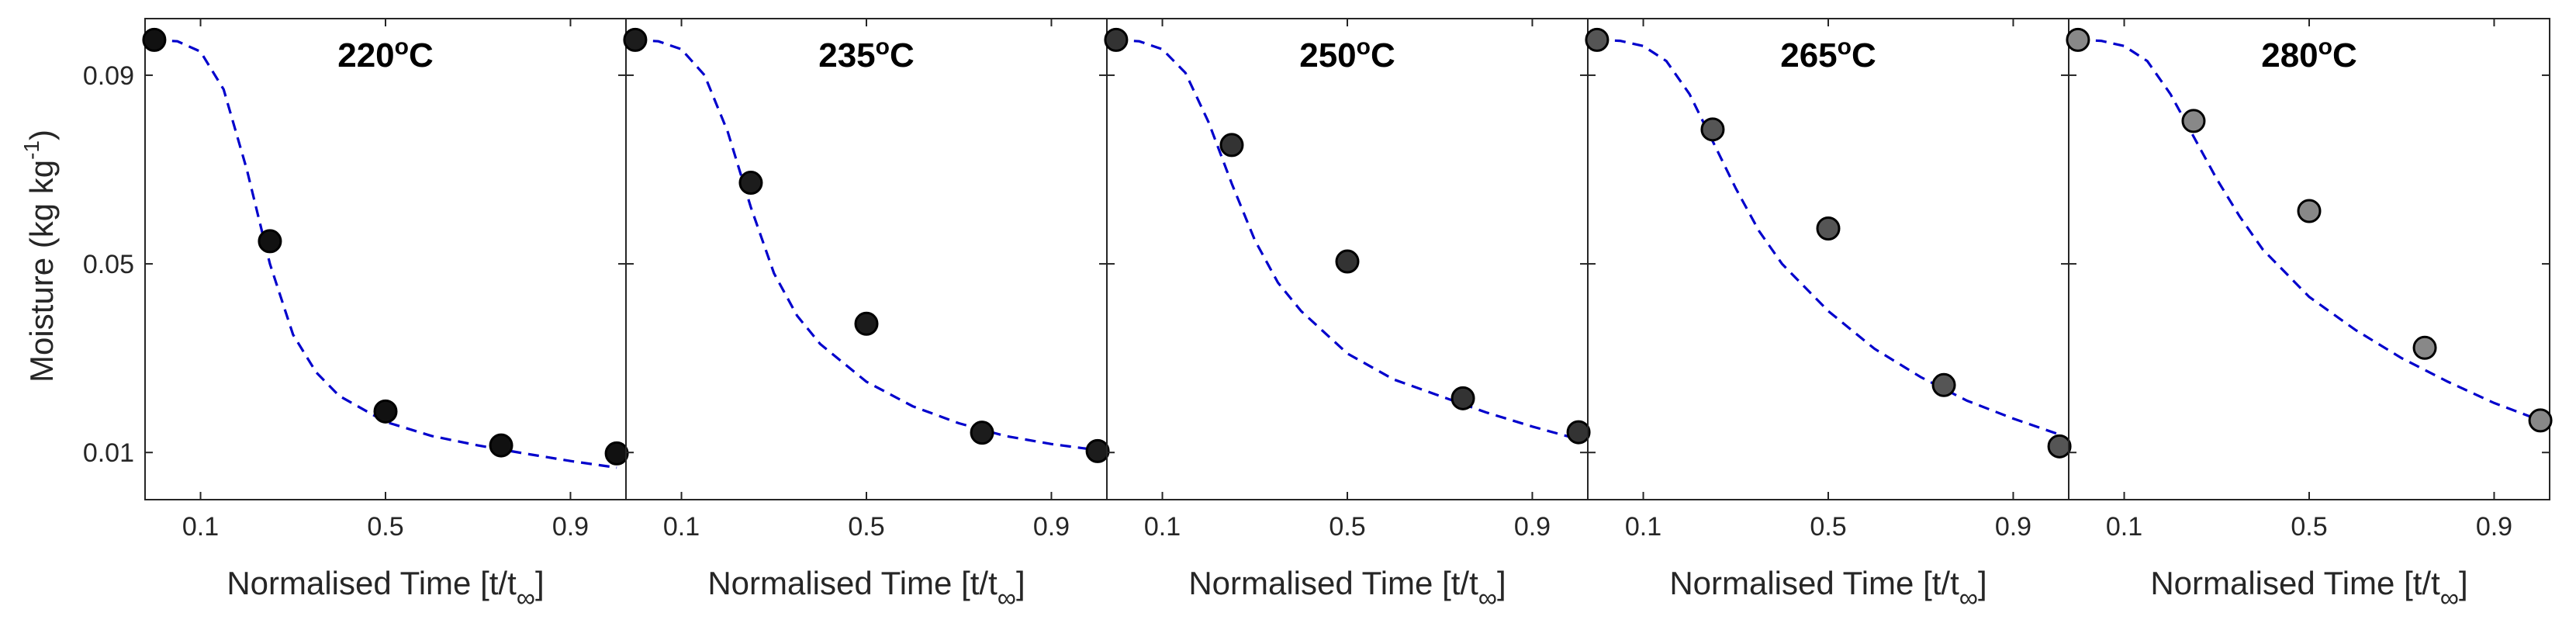 The image size is (2576, 630). What do you see at coordinates (385, 54) in the screenshot?
I see `panel-title: 220oC` at bounding box center [385, 54].